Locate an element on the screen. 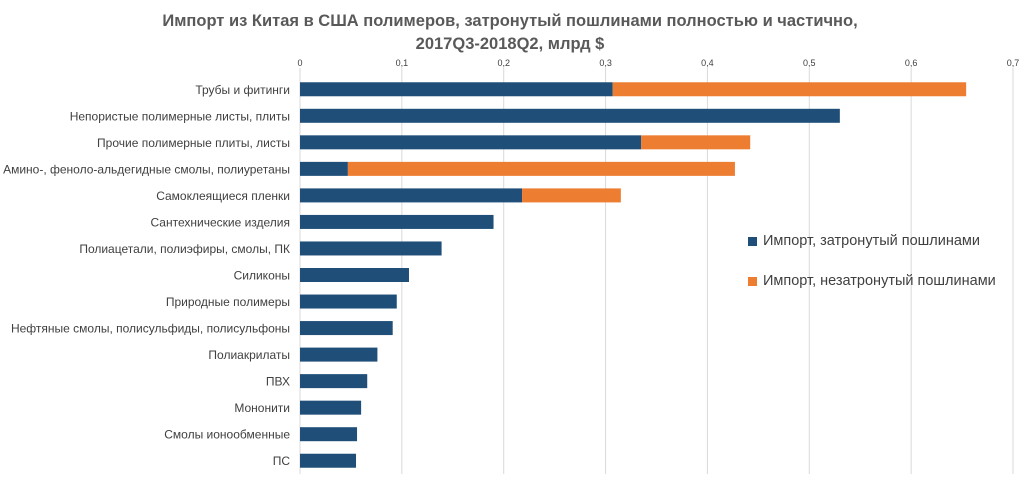  category-label: Трубы и фитинги is located at coordinates (242, 90).